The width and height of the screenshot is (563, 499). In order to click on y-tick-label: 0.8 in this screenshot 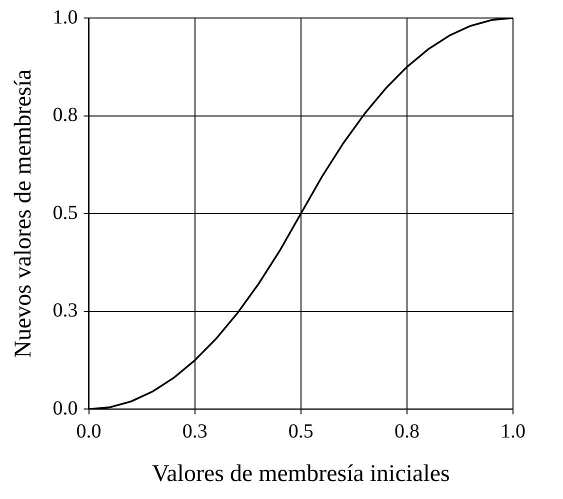, I will do `click(65, 115)`.